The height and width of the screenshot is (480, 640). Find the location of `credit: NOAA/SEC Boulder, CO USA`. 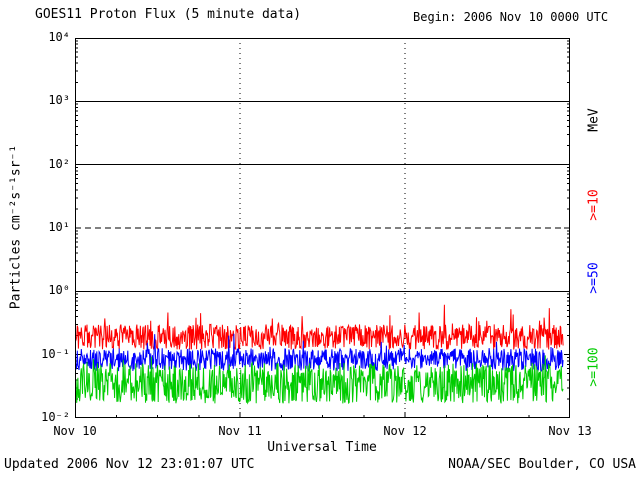

credit: NOAA/SEC Boulder, CO USA is located at coordinates (542, 464).